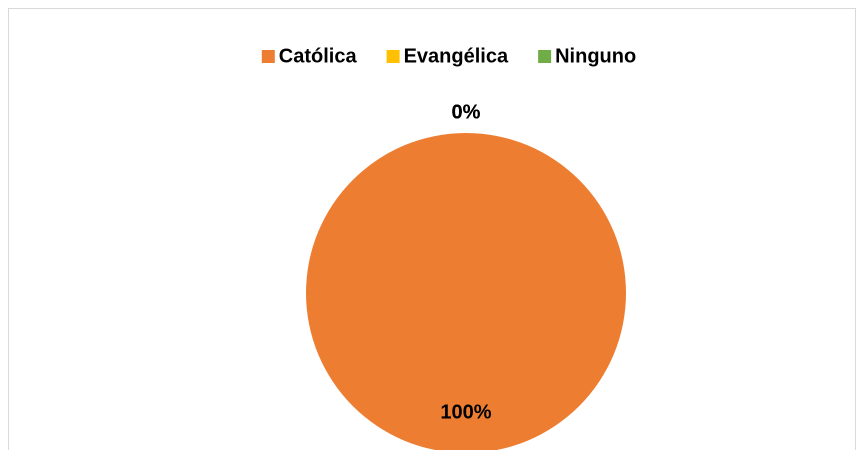 This screenshot has width=864, height=450. Describe the element at coordinates (466, 112) in the screenshot. I see `data-label: 0%` at that location.